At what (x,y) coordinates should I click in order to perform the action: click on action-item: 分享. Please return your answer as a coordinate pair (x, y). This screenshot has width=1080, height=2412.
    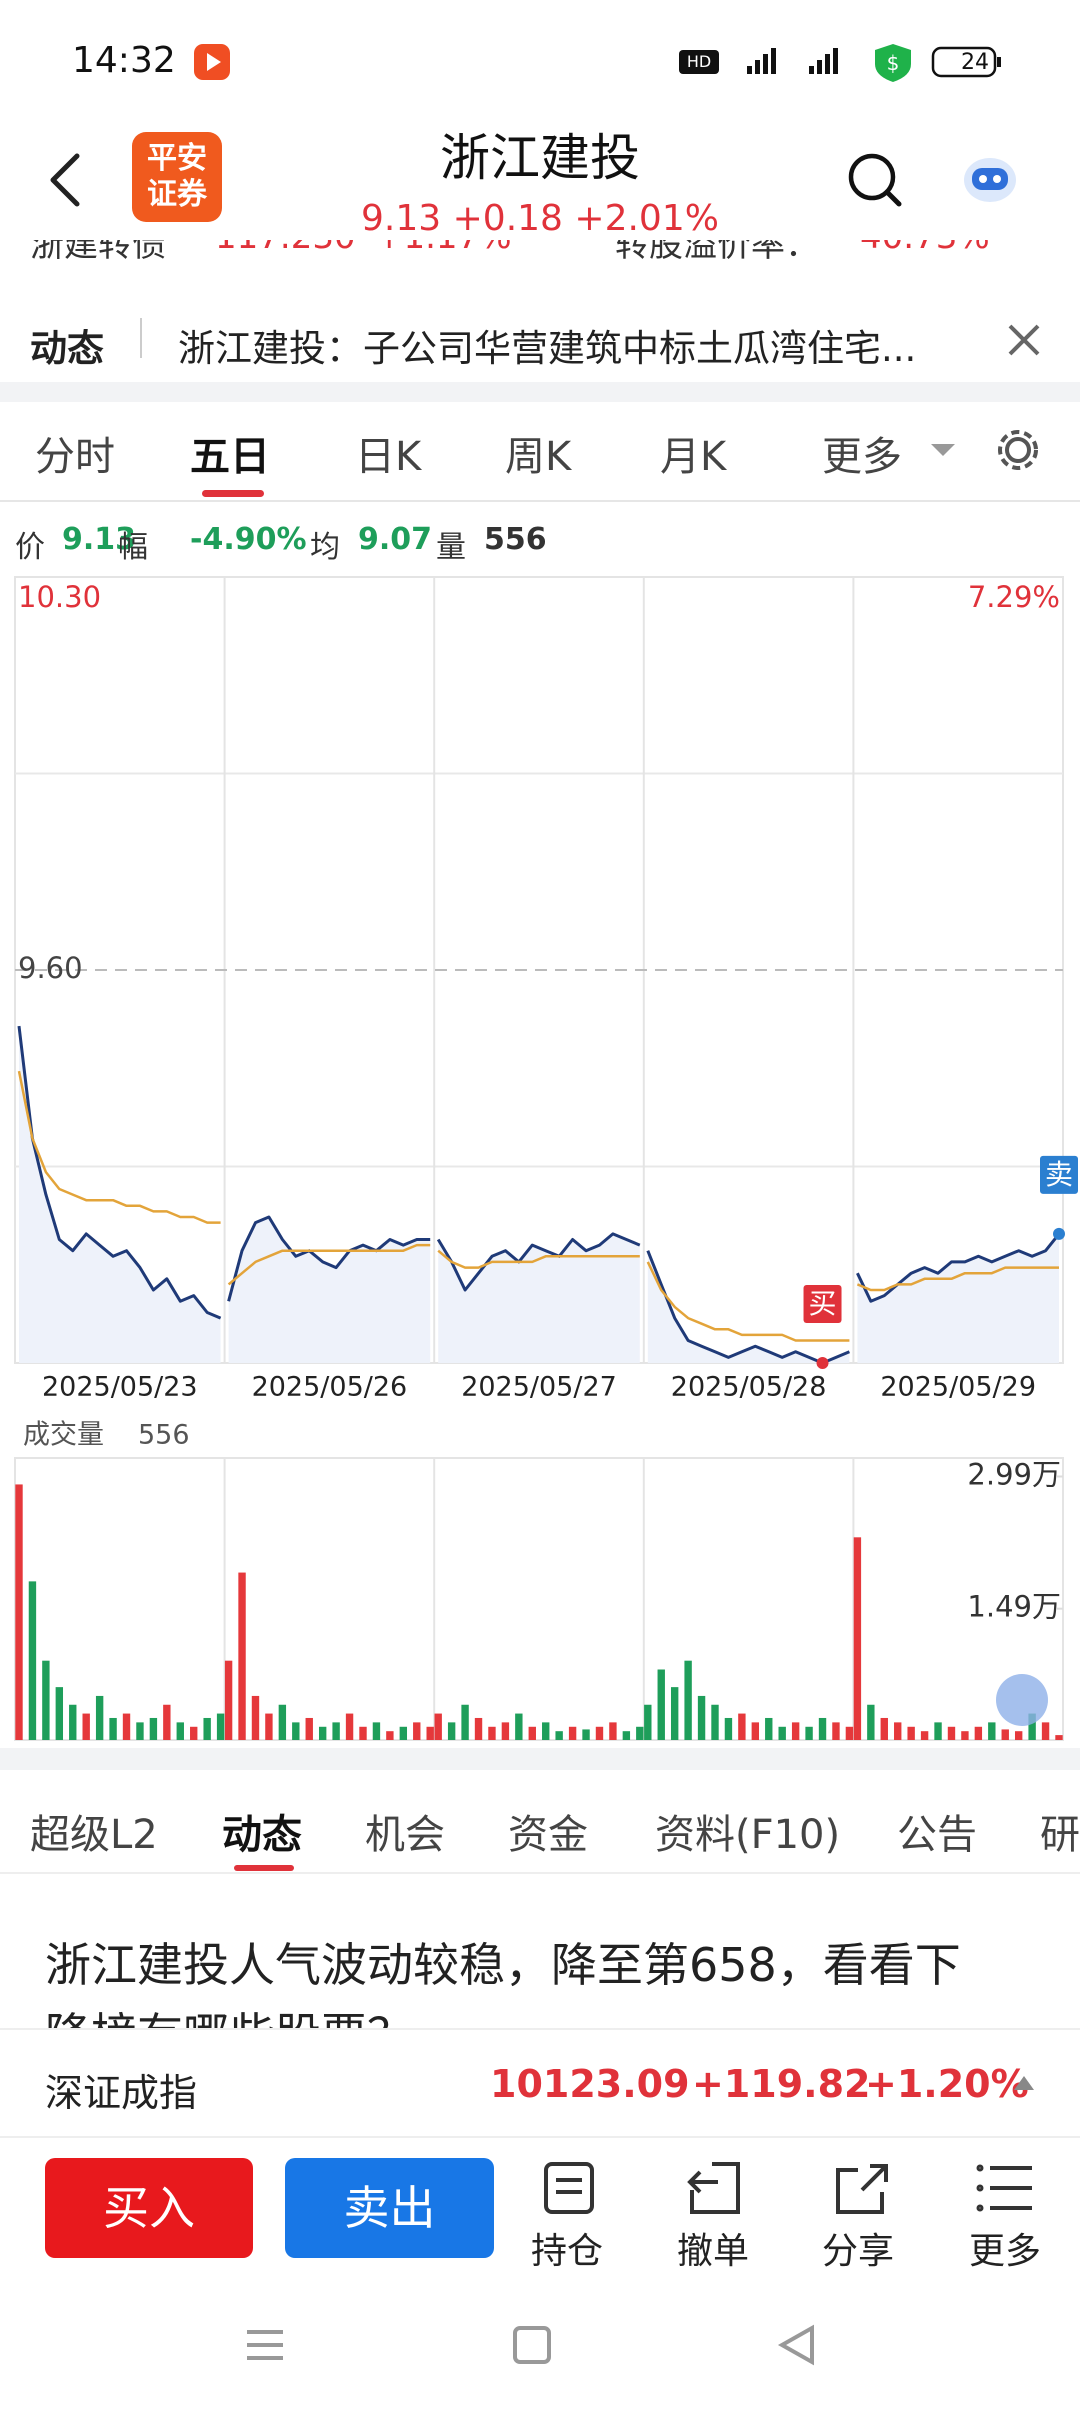
    Looking at the image, I should click on (857, 2251).